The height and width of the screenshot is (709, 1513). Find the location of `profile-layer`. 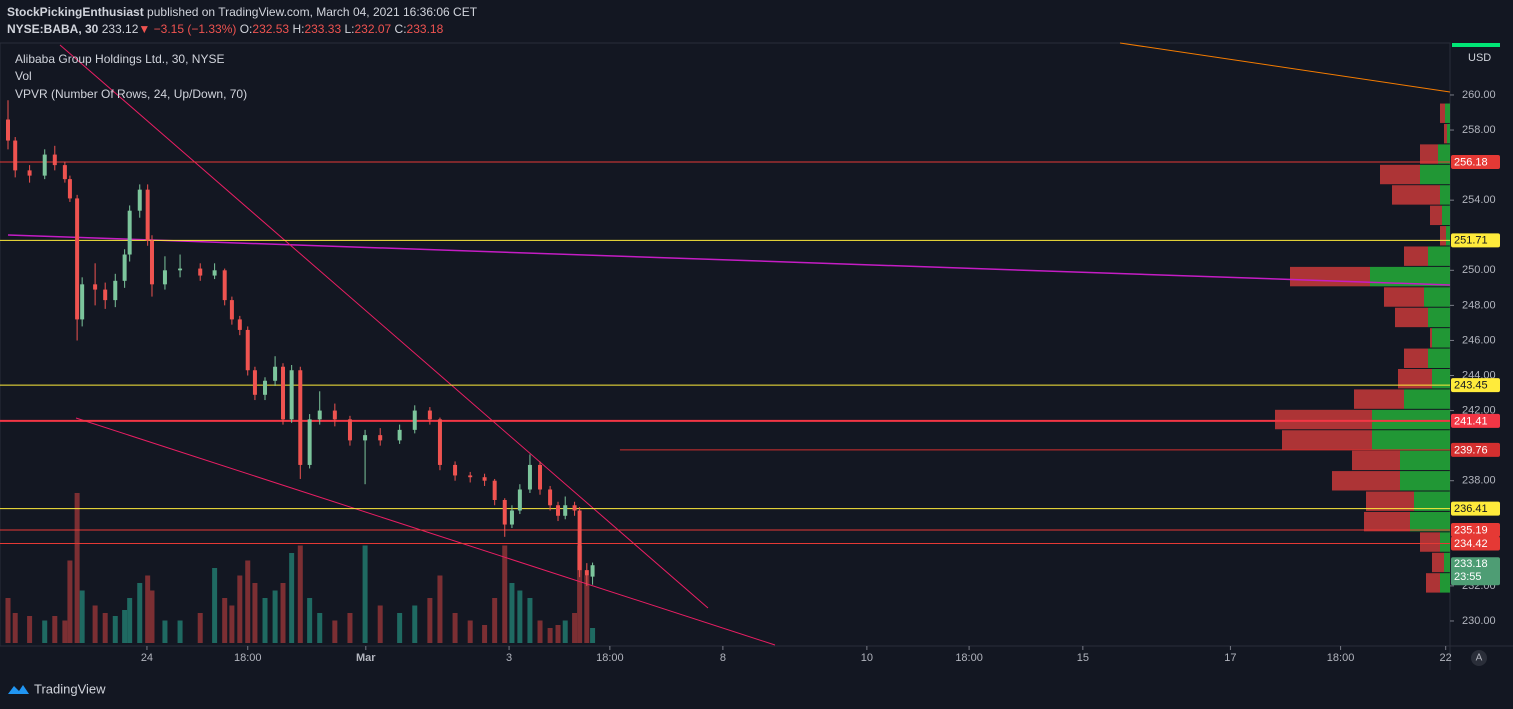

profile-layer is located at coordinates (1362, 348).